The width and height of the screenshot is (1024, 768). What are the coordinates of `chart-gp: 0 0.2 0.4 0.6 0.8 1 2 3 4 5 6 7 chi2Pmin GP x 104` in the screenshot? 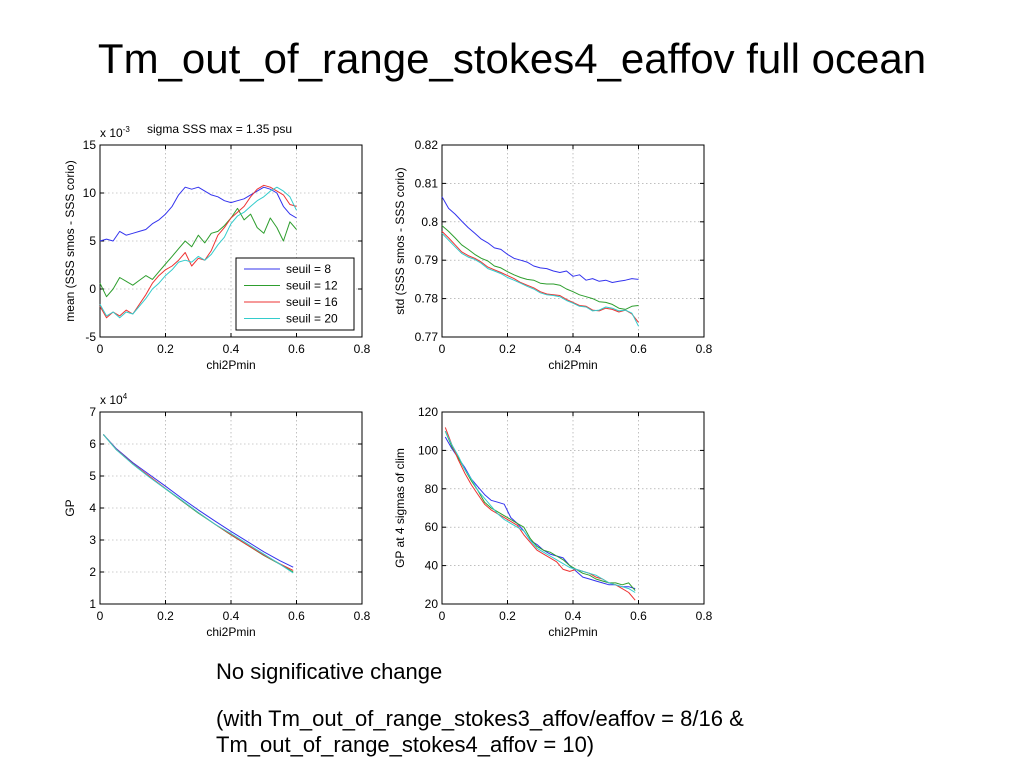 It's located at (217, 515).